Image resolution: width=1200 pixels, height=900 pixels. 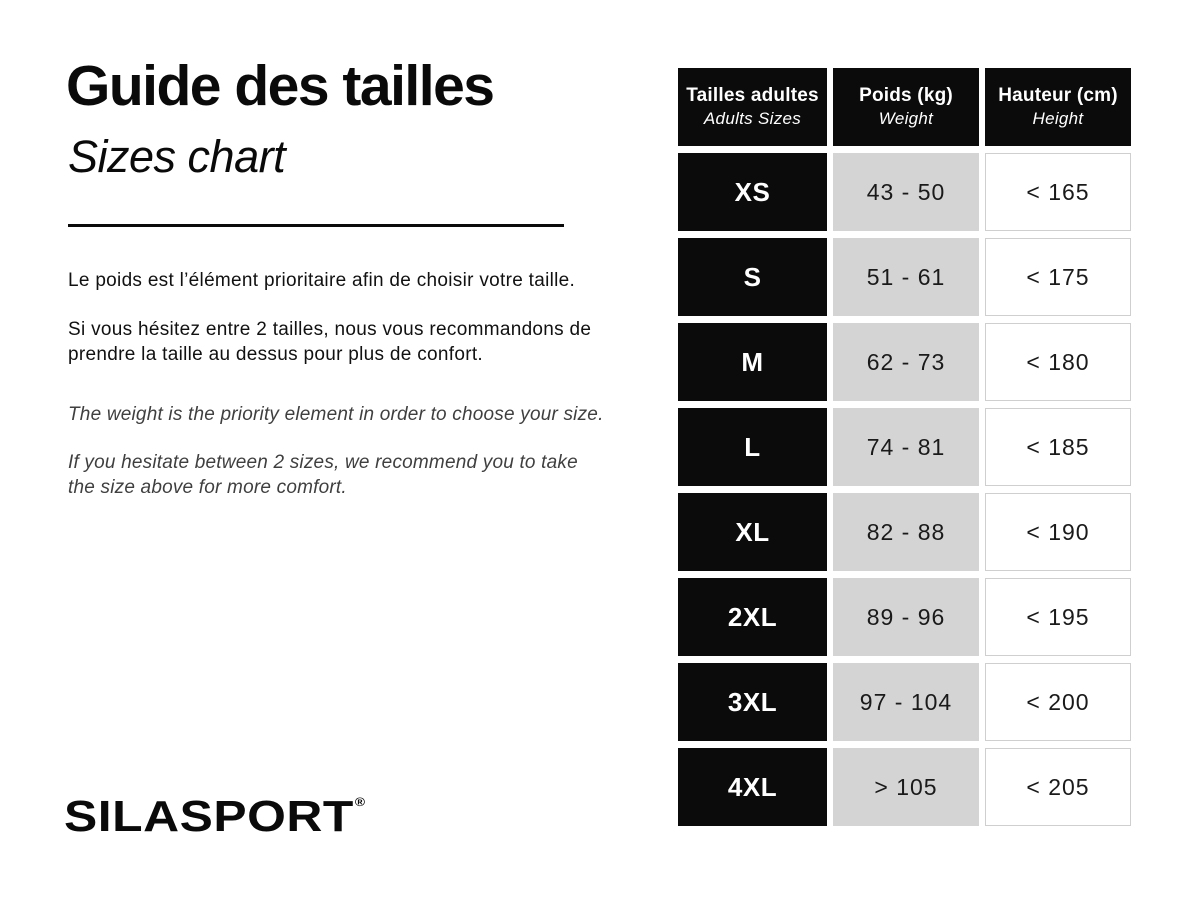 I want to click on registered-trademark-icon: ®, so click(x=360, y=801).